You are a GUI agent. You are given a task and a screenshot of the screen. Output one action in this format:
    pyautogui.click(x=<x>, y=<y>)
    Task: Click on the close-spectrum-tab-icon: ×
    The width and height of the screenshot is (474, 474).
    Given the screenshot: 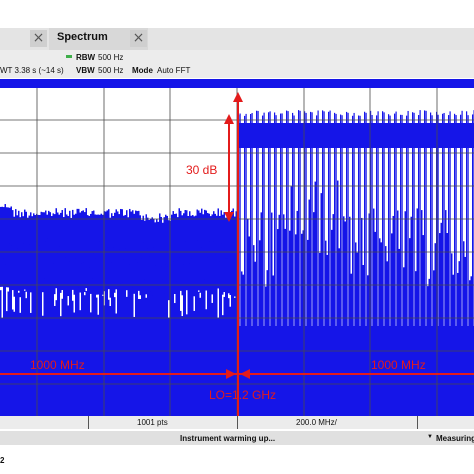 What is the action you would take?
    pyautogui.click(x=138, y=38)
    